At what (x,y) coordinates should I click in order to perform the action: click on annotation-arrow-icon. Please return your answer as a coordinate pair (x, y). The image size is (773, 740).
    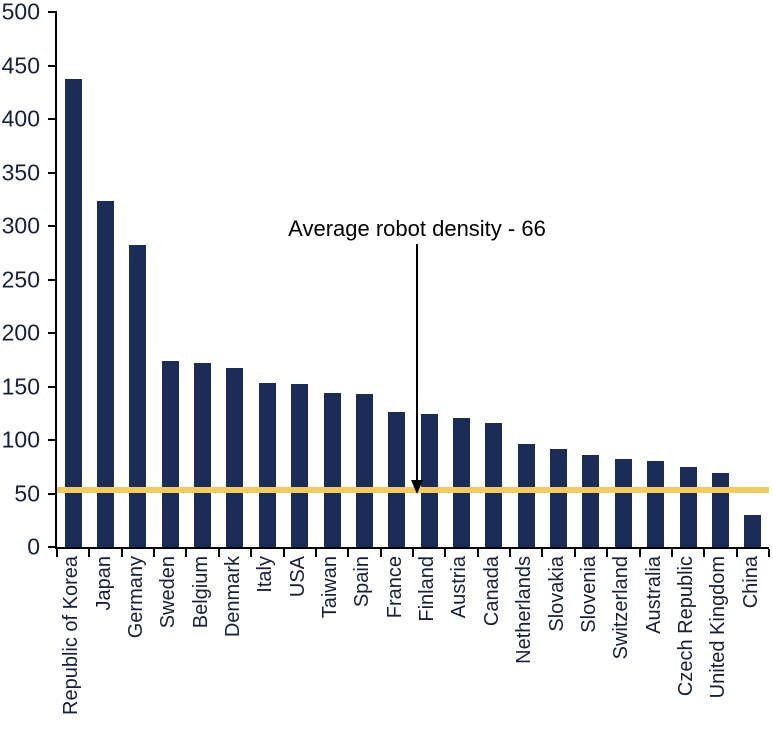
    Looking at the image, I should click on (417, 369).